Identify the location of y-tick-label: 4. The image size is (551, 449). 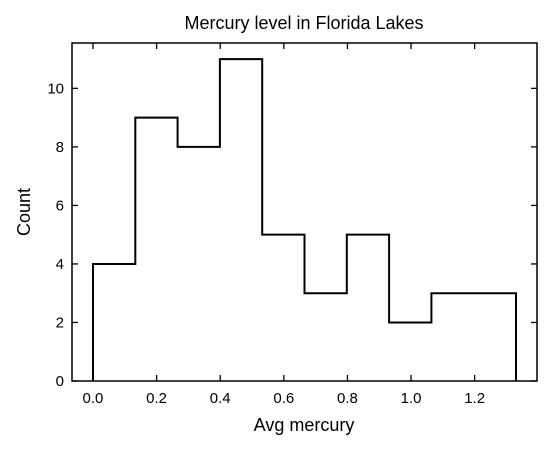
(60, 264).